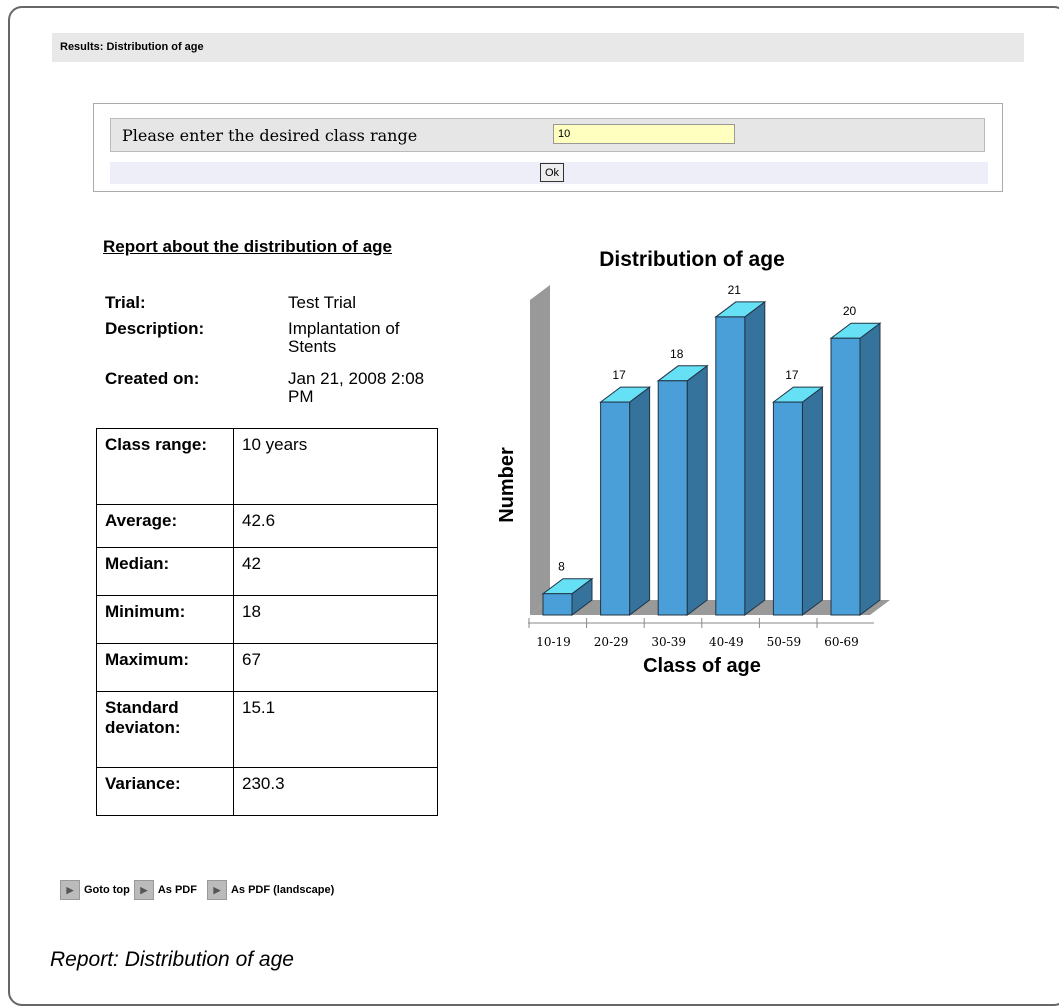 Image resolution: width=1059 pixels, height=1006 pixels. What do you see at coordinates (344, 337) in the screenshot?
I see `info-value: Implantation of Stents` at bounding box center [344, 337].